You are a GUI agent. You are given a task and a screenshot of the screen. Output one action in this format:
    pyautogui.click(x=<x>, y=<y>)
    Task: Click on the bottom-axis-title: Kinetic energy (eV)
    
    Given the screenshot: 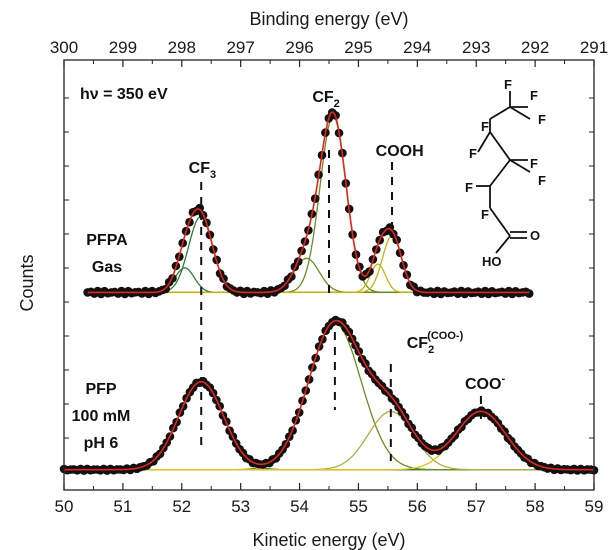 What is the action you would take?
    pyautogui.click(x=328, y=540)
    